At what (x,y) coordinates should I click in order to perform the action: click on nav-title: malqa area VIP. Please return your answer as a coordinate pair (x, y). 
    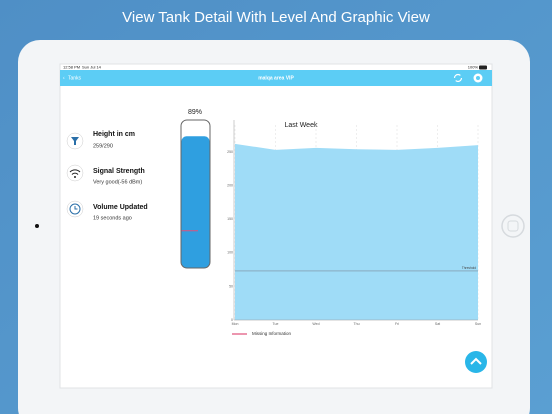
    Looking at the image, I should click on (276, 78).